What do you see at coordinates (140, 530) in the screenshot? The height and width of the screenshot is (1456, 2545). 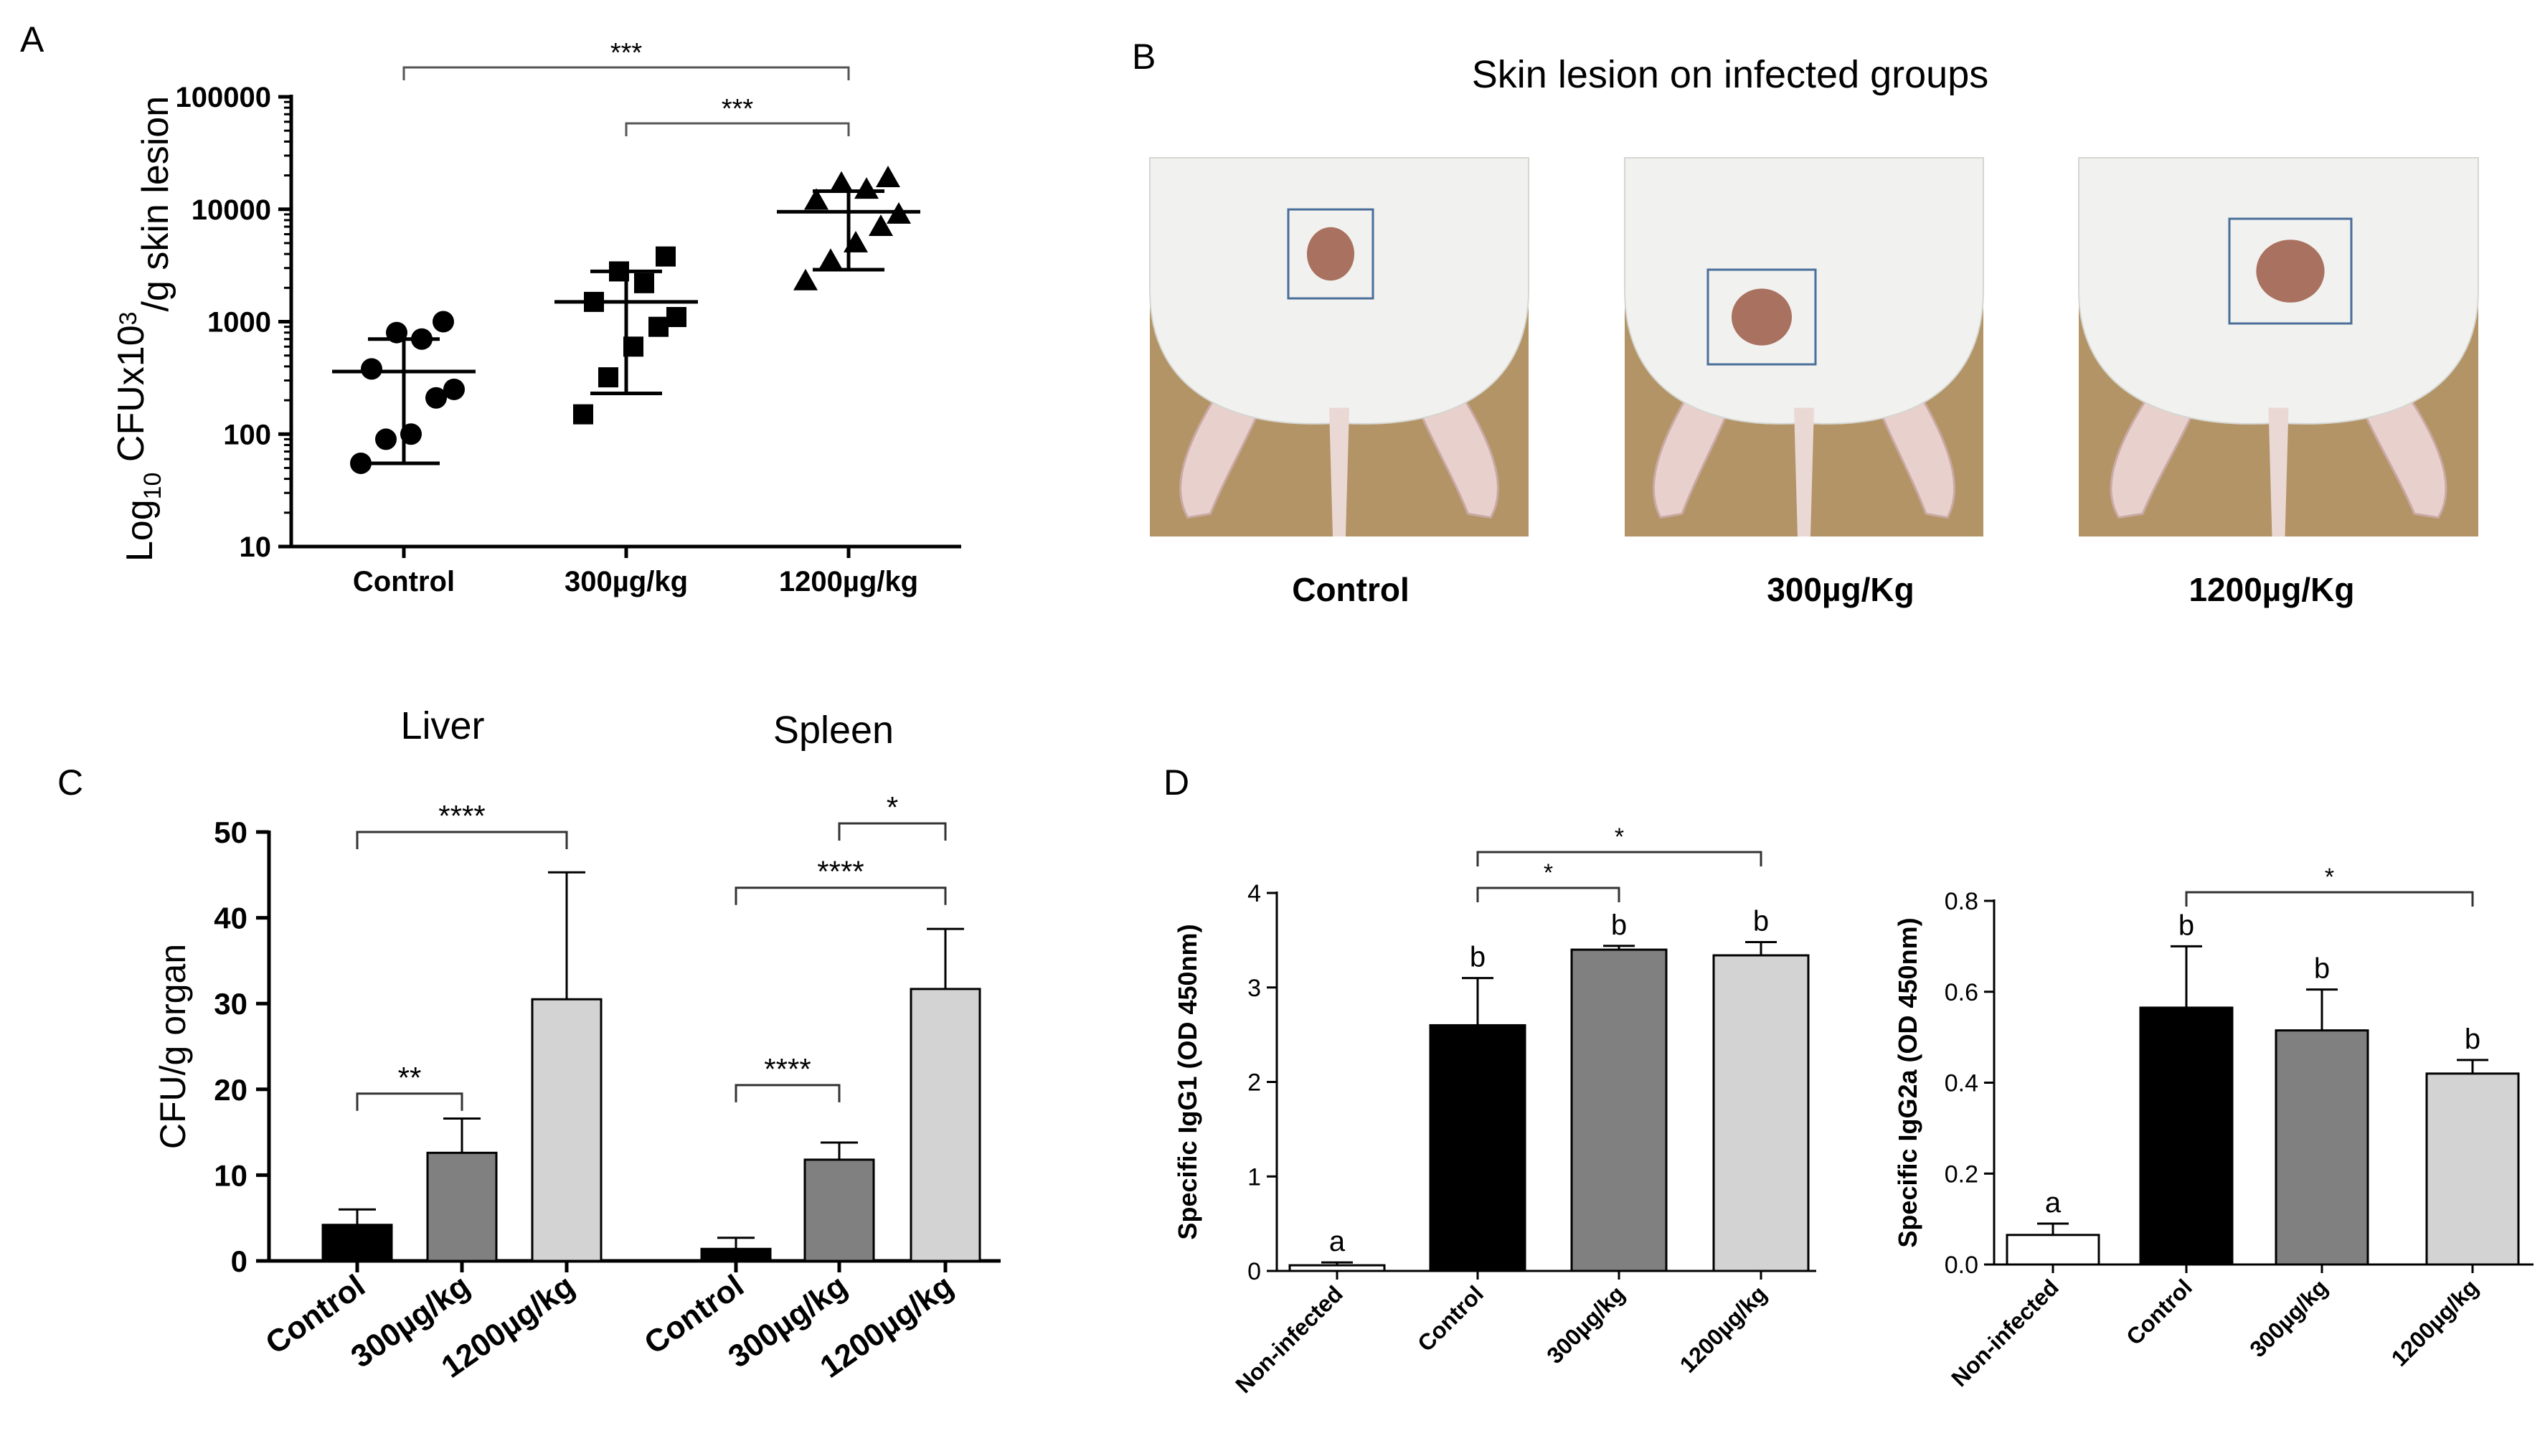 I see `a-ylabel-part: Log` at bounding box center [140, 530].